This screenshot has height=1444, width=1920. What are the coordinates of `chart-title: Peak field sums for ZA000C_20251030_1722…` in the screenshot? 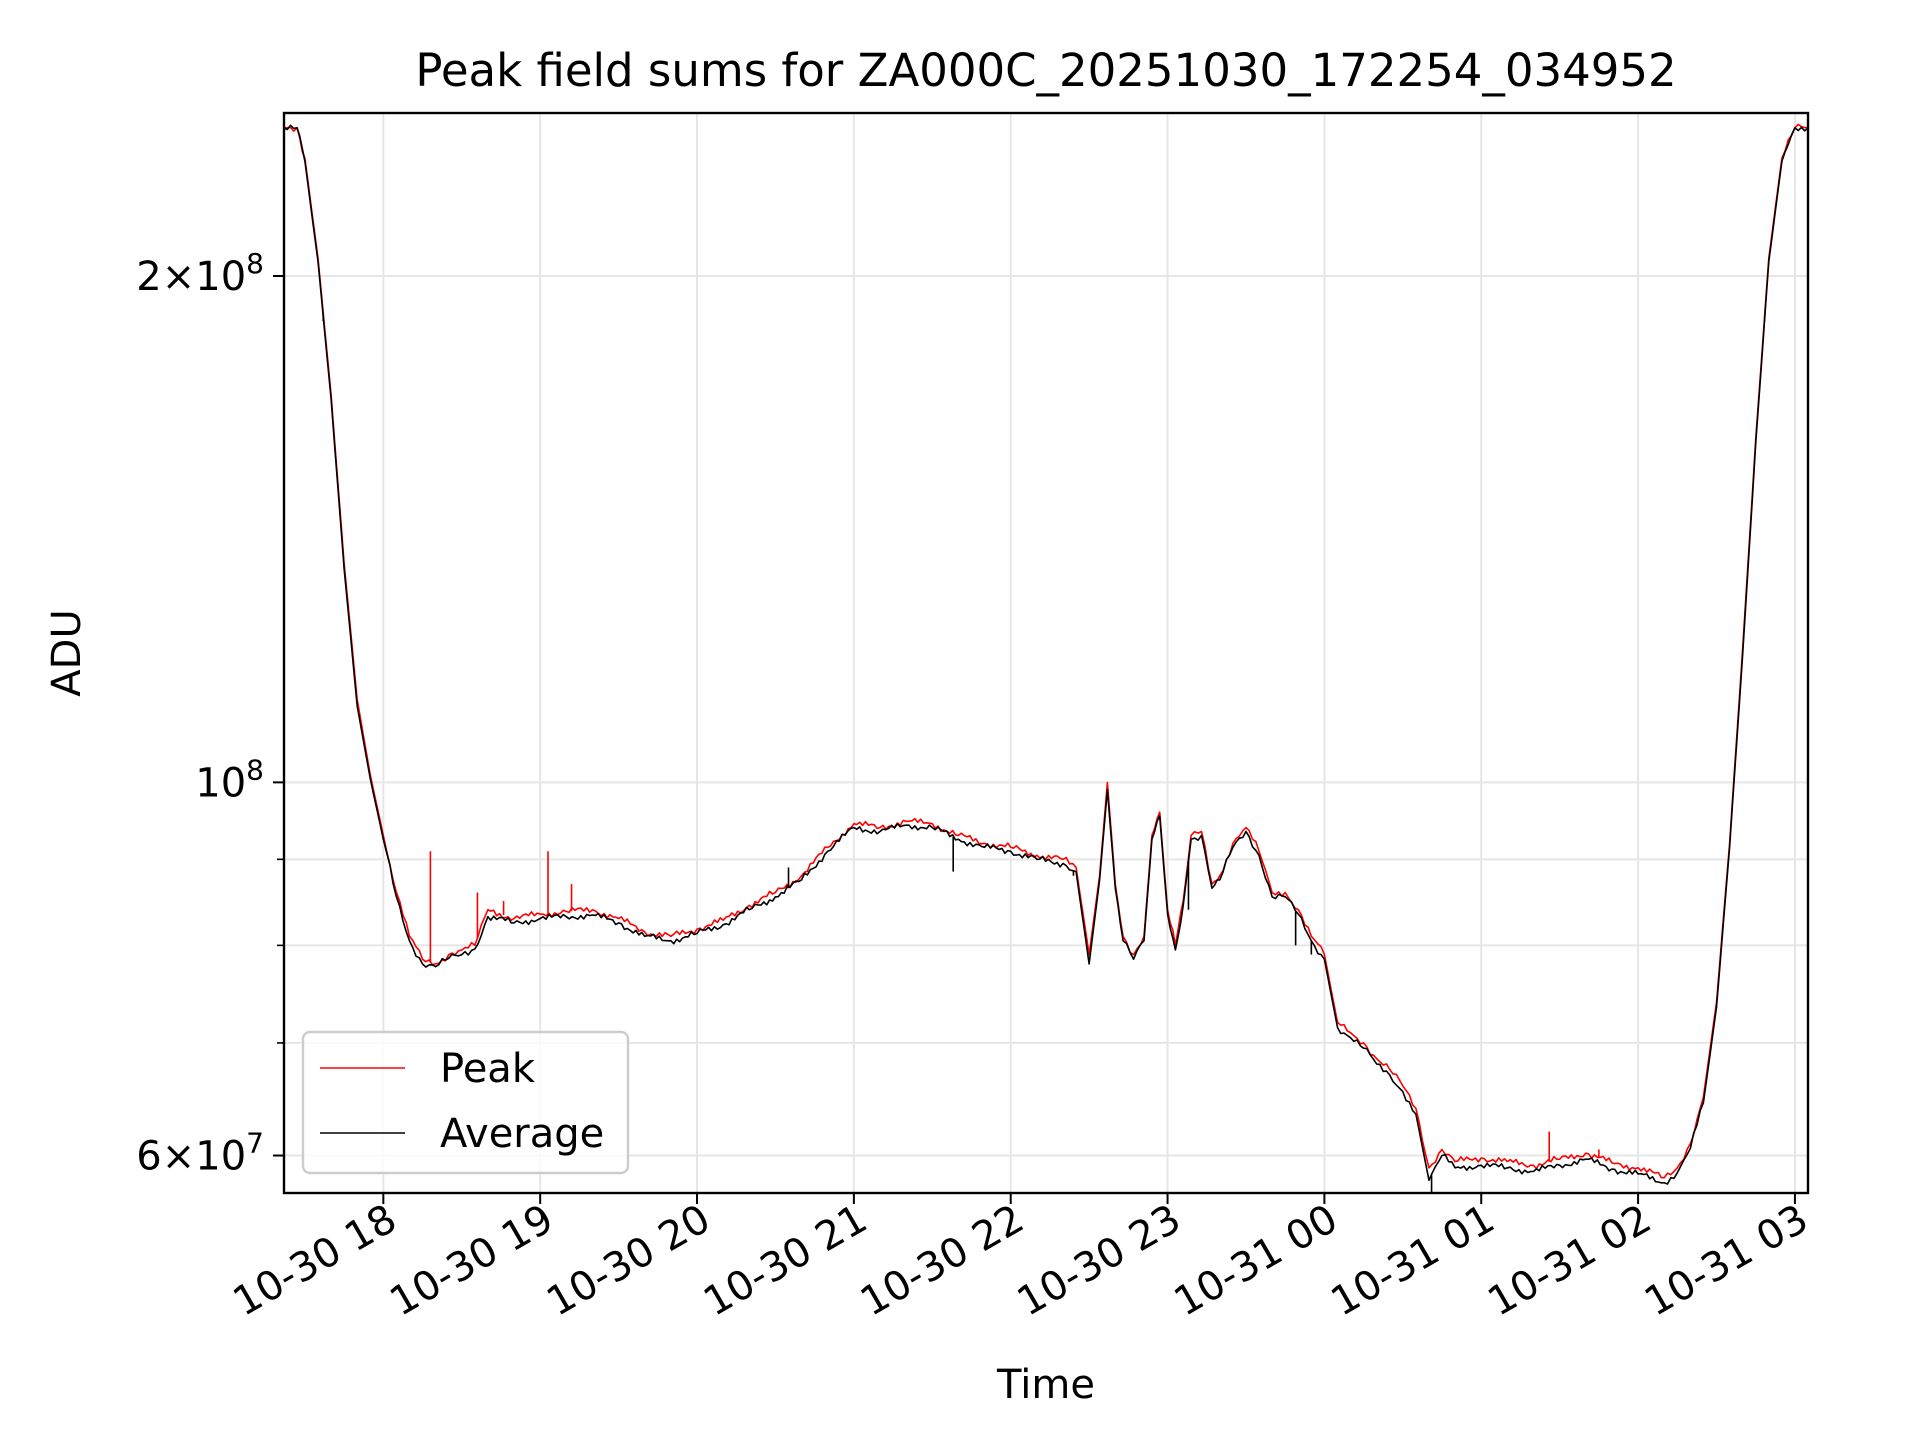 It's located at (1045, 70).